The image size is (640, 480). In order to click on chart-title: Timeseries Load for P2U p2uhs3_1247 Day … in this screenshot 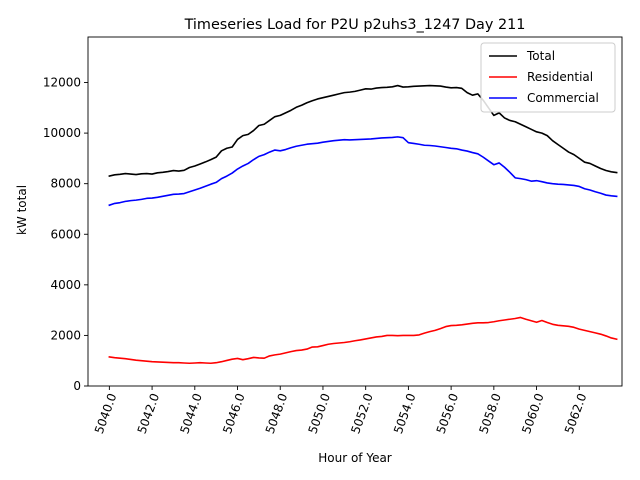, I will do `click(355, 25)`.